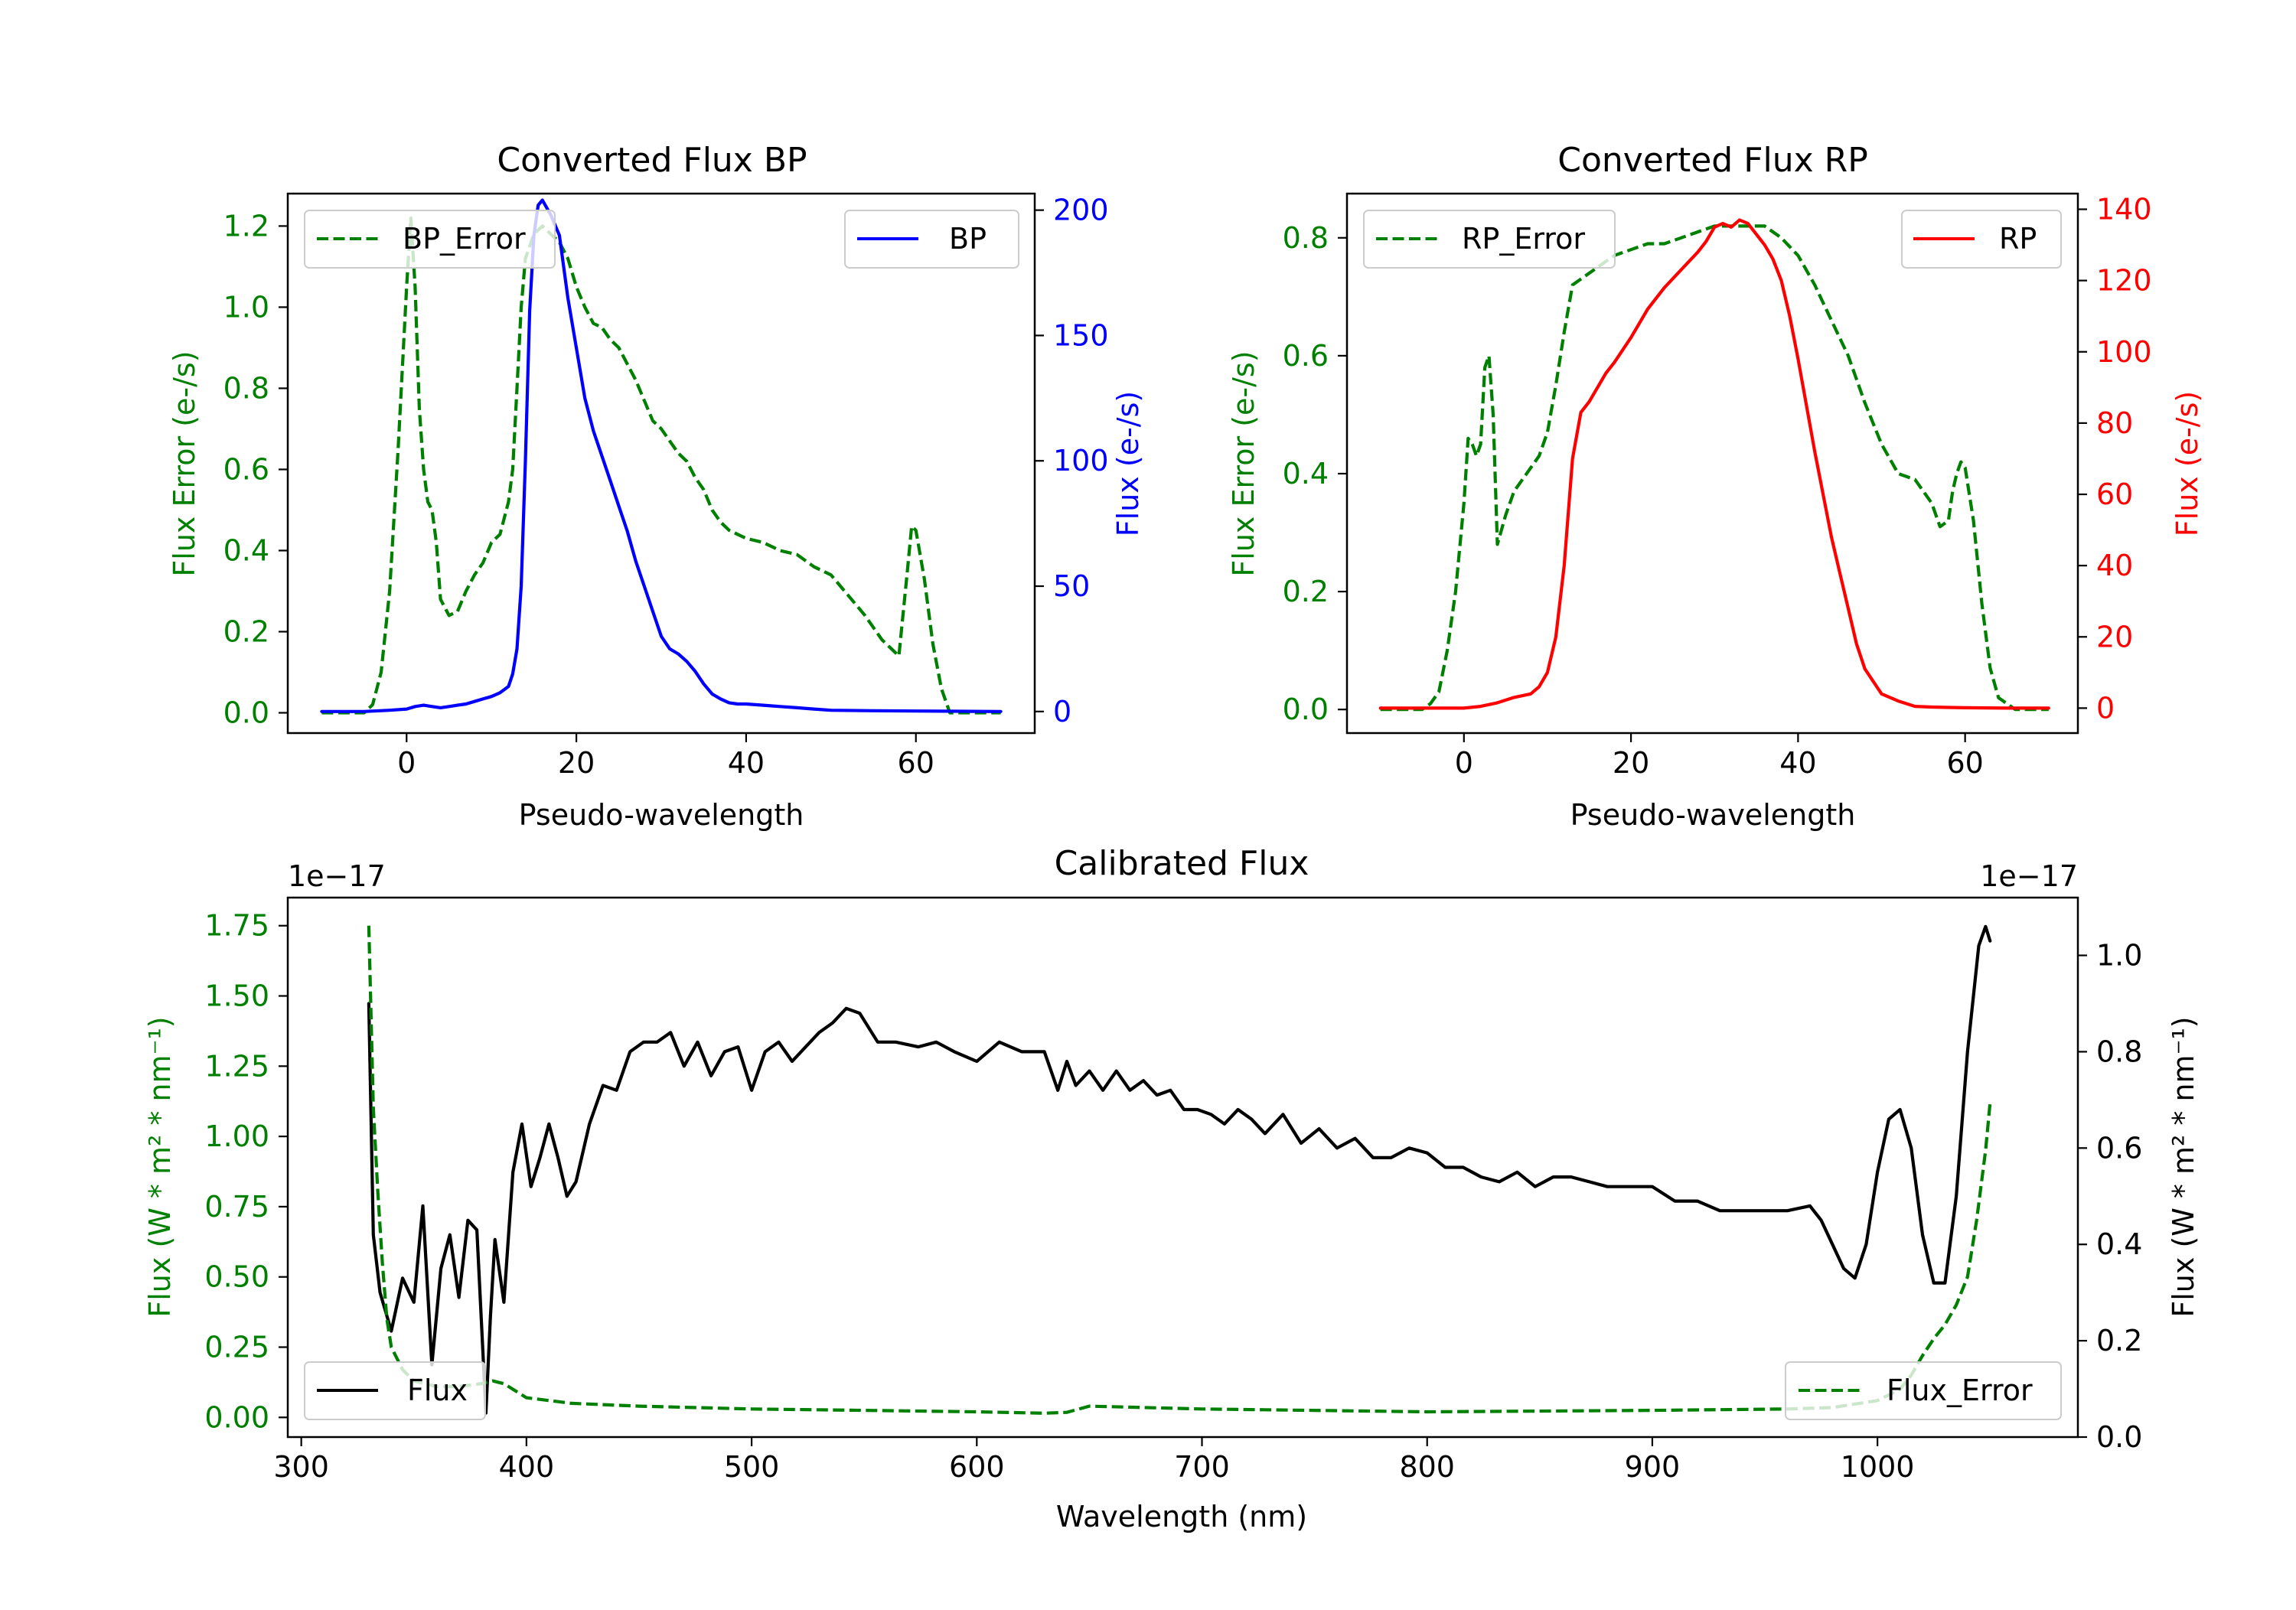 Image resolution: width=2296 pixels, height=1610 pixels. Describe the element at coordinates (246, 631) in the screenshot. I see `bp-left-tick-label: 0.2` at that location.